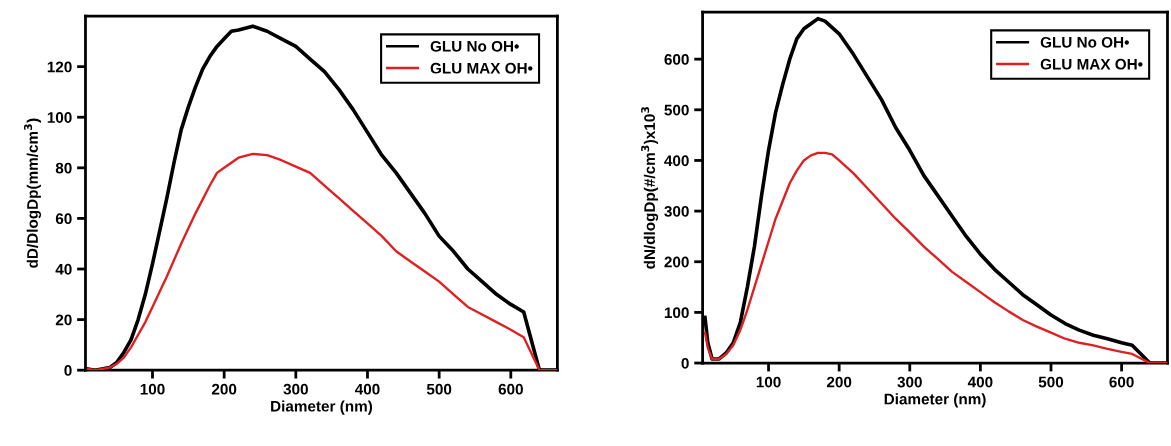  I want to click on y-tick-label: 500, so click(676, 110).